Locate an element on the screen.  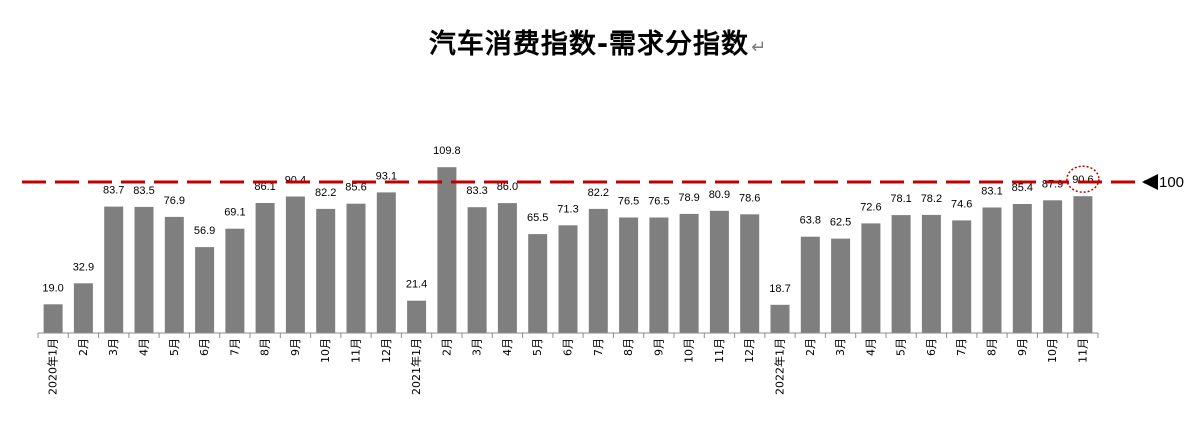
reference-layer: 100 is located at coordinates (603, 179).